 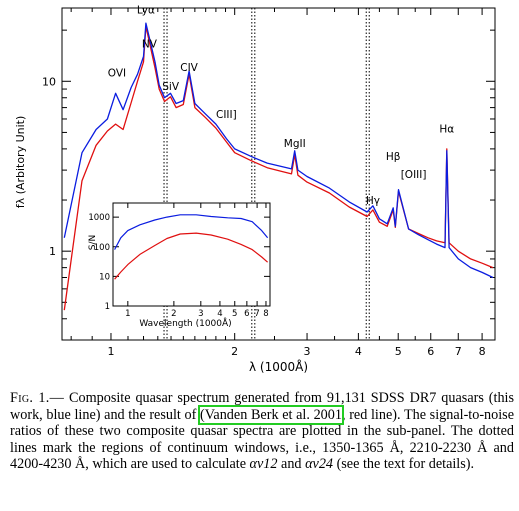 I want to click on x-tick-label: 5, so click(x=398, y=351).